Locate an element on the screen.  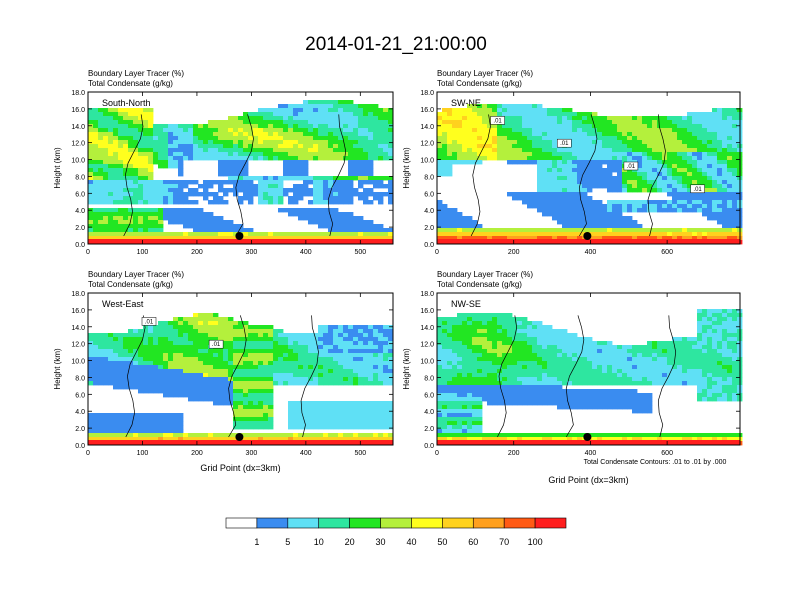
x-tick-label: 0 is located at coordinates (88, 252).